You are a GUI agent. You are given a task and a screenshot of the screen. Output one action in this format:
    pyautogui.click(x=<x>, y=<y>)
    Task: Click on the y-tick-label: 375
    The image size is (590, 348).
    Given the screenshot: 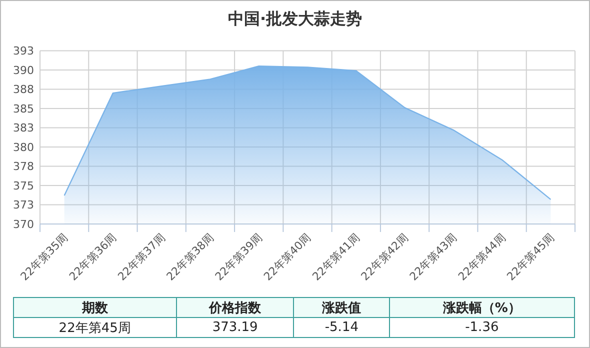 What is the action you would take?
    pyautogui.click(x=23, y=185)
    